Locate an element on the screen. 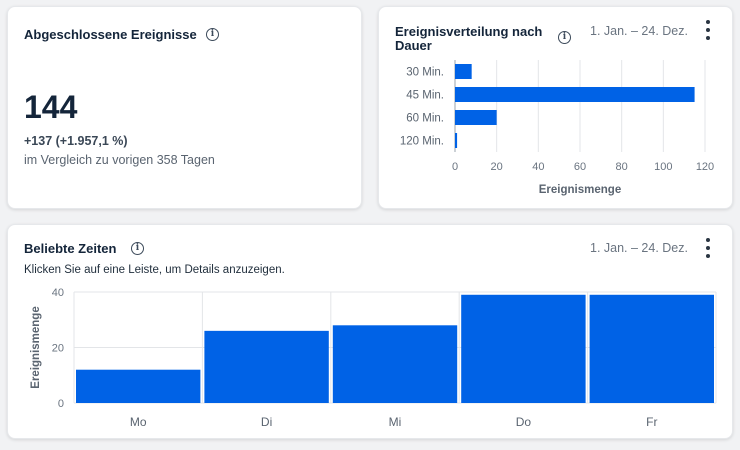 This screenshot has width=740, height=450. card-title-line2: Dauer is located at coordinates (413, 45).